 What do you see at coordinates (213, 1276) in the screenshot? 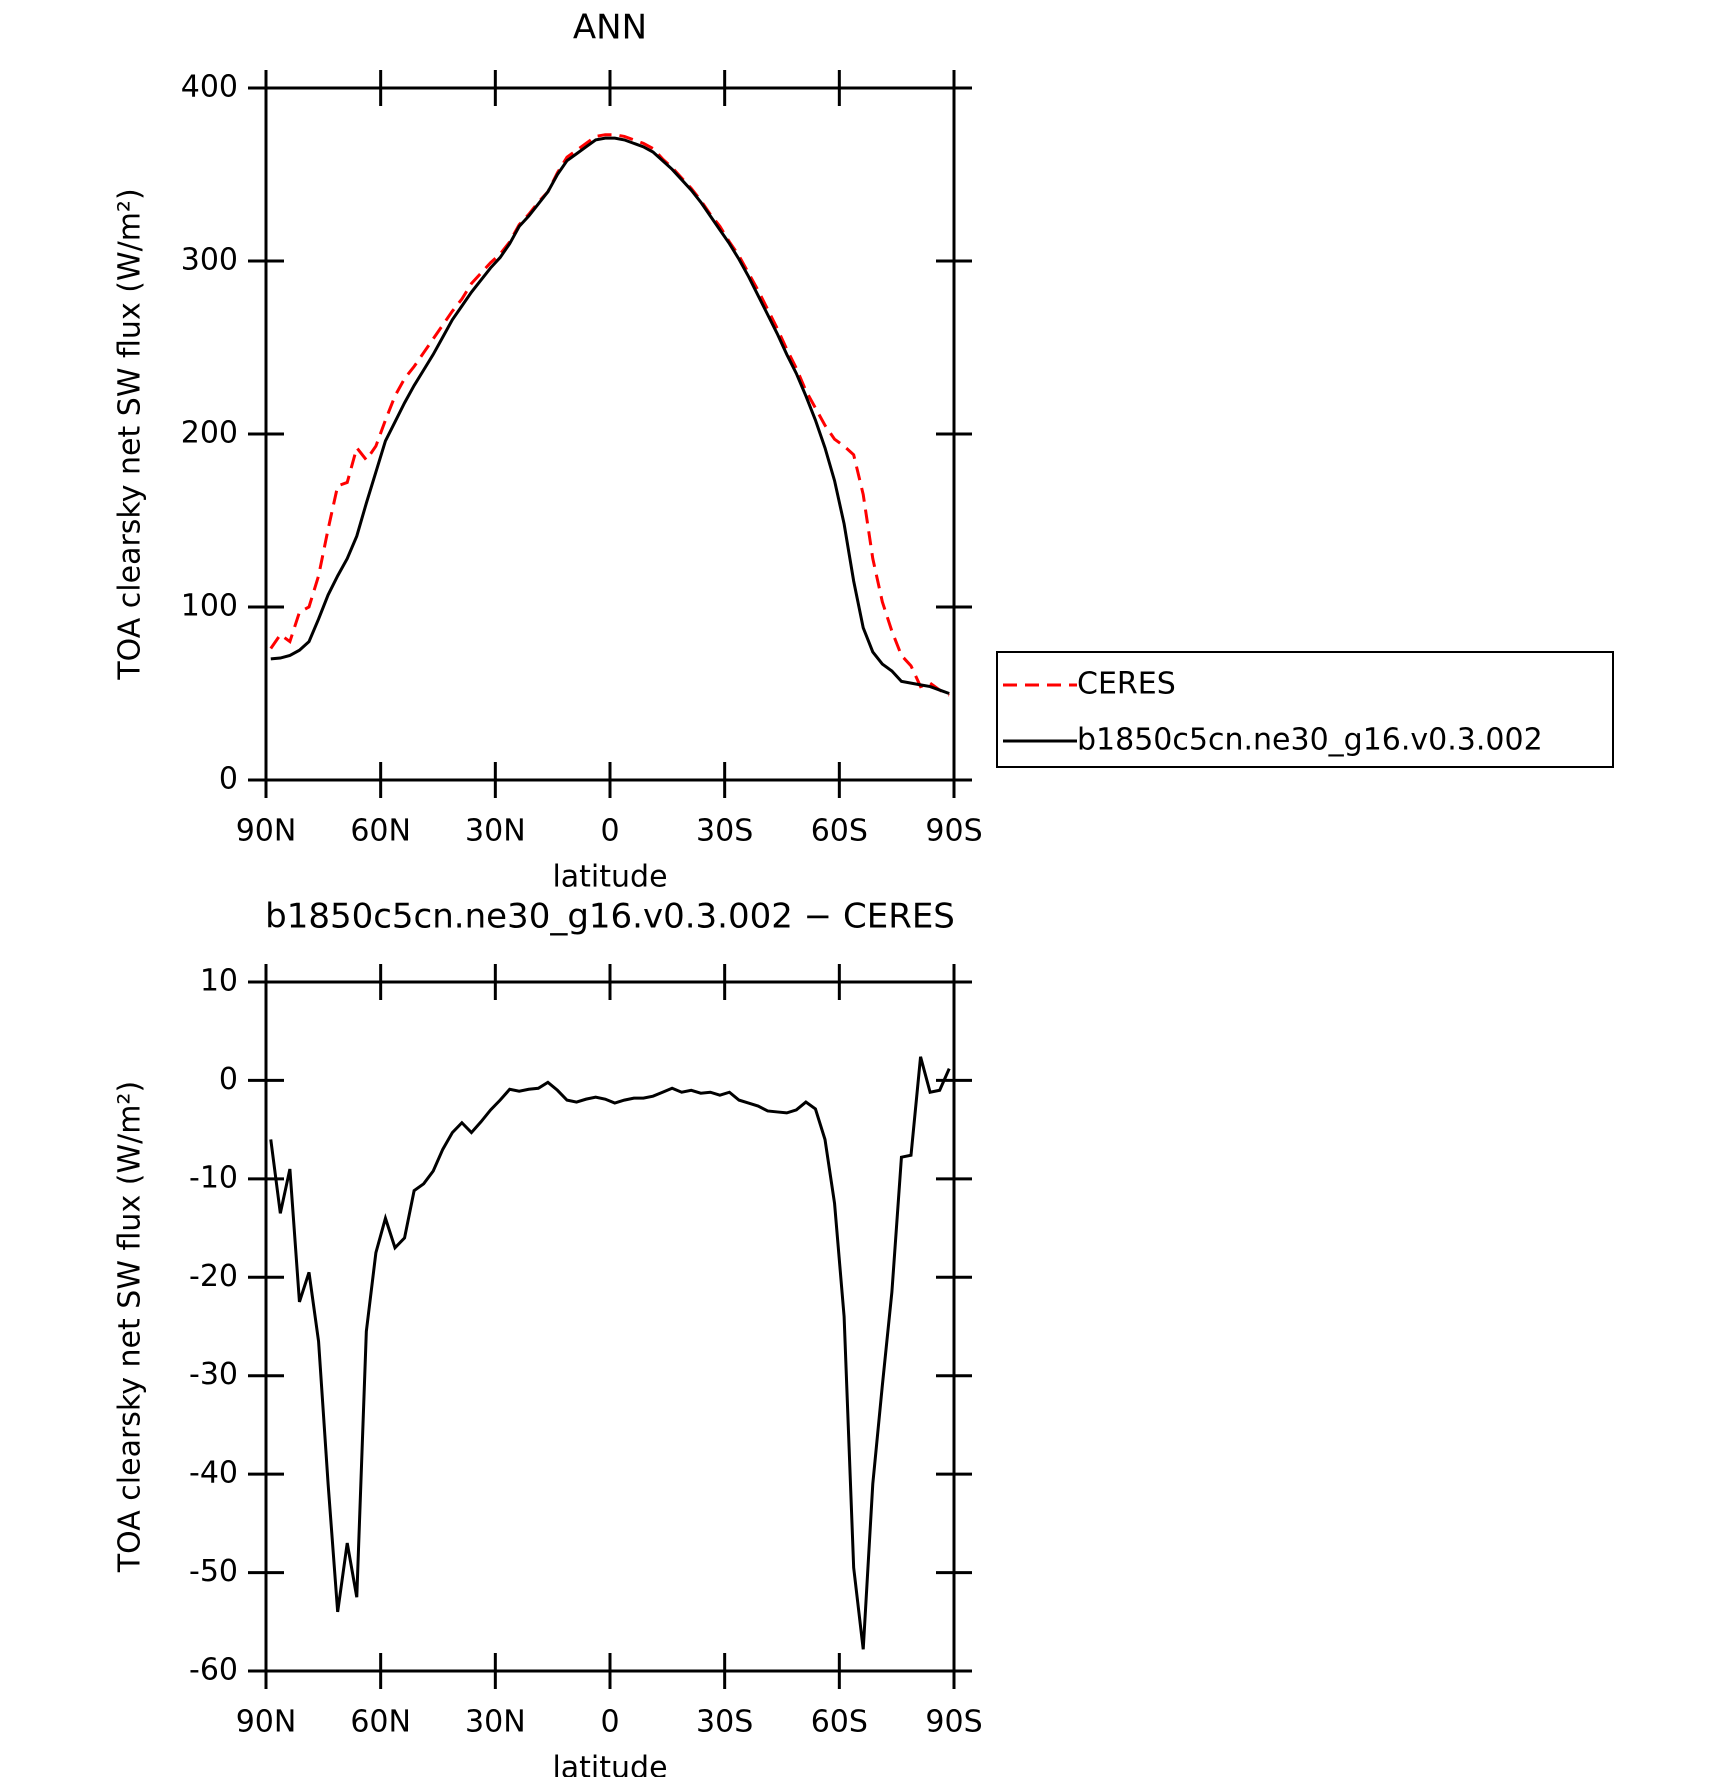
I see `y-tick-label: -20` at bounding box center [213, 1276].